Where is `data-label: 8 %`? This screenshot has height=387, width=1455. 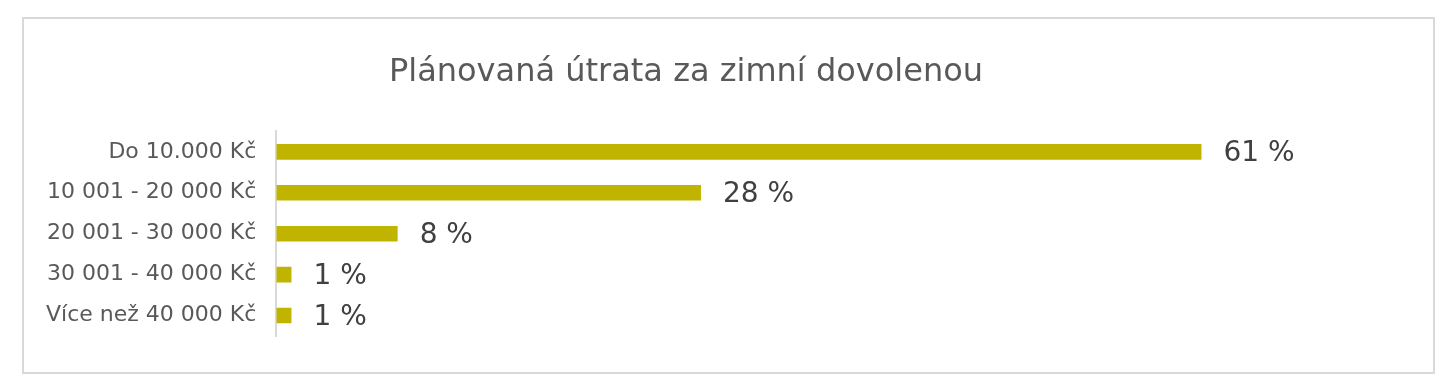
data-label: 8 % is located at coordinates (446, 233).